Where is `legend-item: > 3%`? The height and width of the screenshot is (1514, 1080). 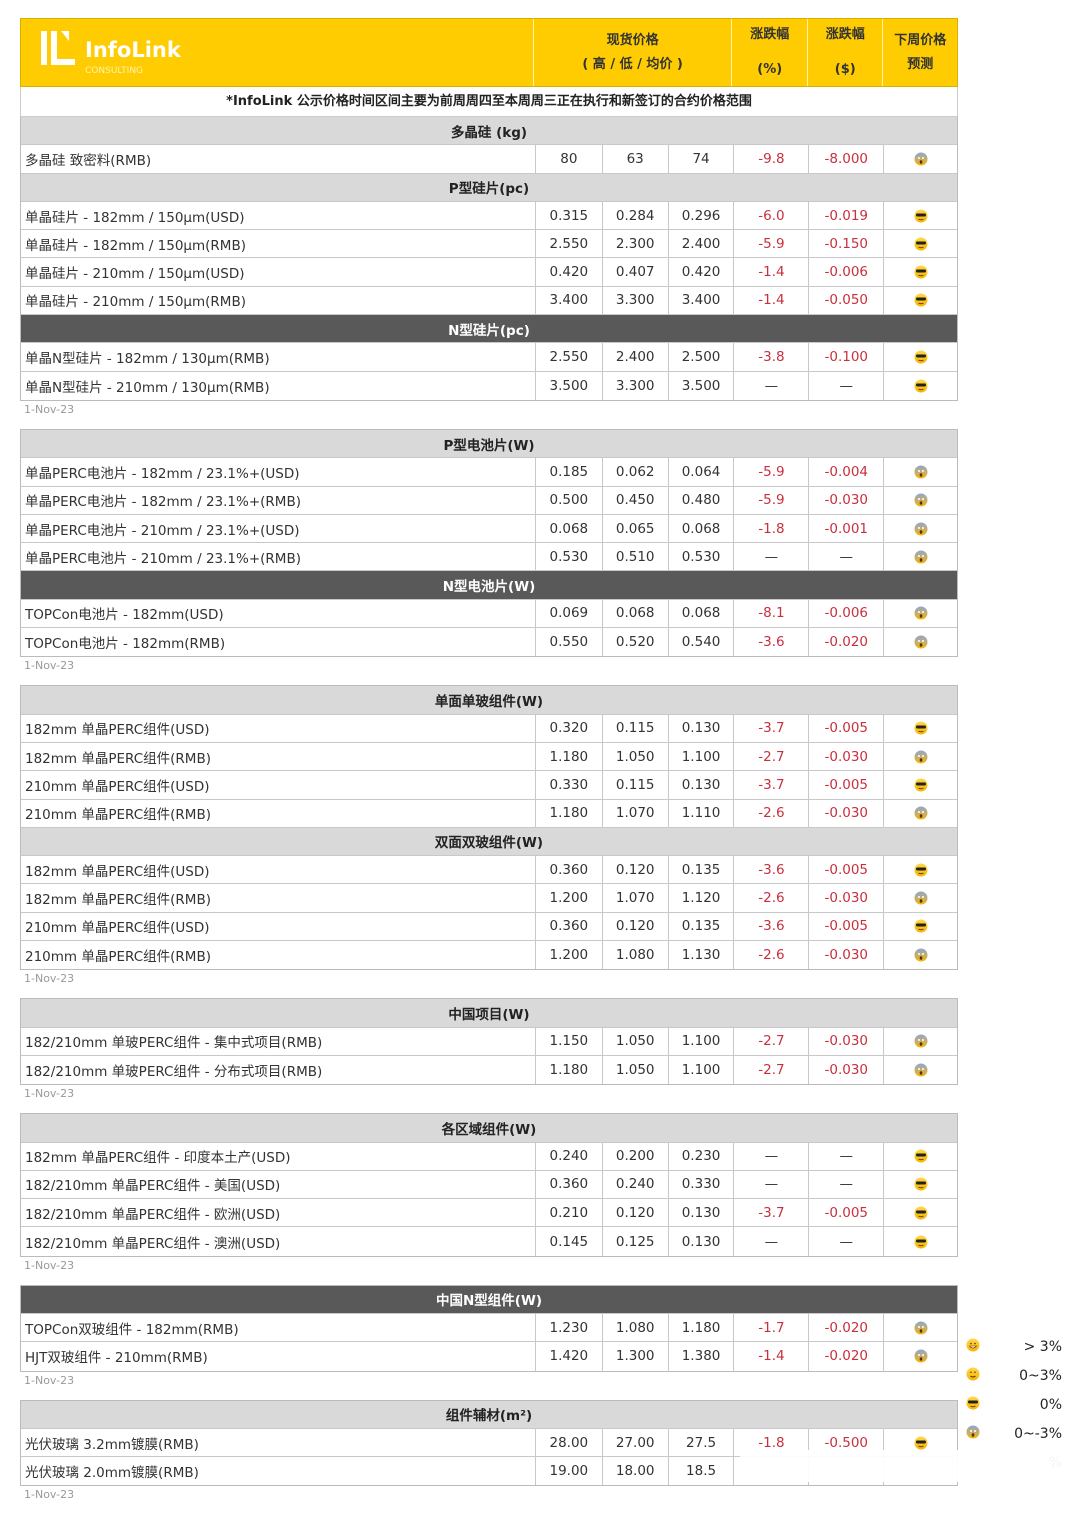
legend-item: > 3% is located at coordinates (1023, 1346).